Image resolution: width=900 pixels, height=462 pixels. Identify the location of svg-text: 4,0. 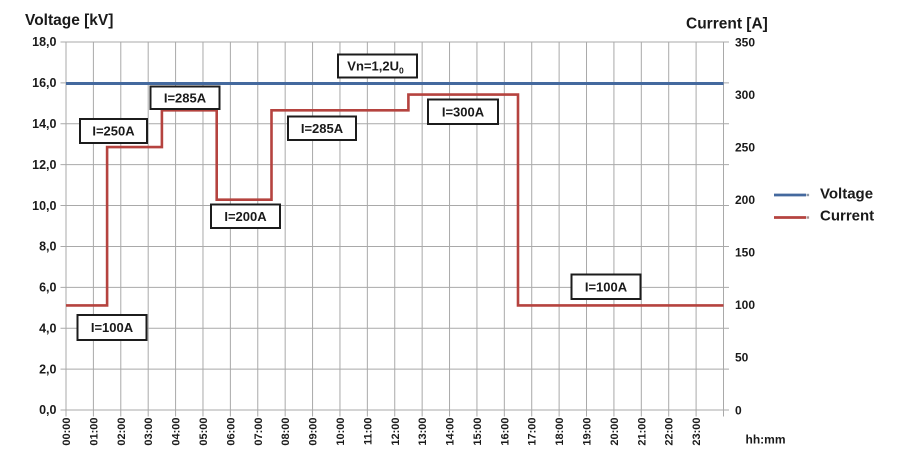
(47, 328).